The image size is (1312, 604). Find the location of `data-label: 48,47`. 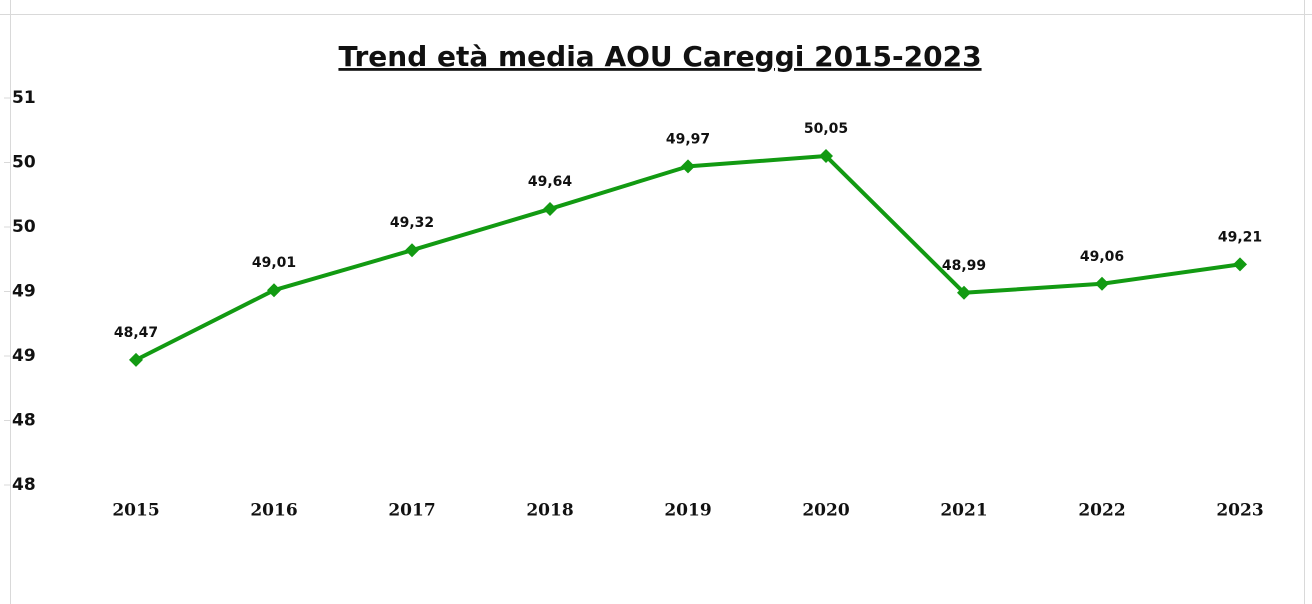

data-label: 48,47 is located at coordinates (136, 333).